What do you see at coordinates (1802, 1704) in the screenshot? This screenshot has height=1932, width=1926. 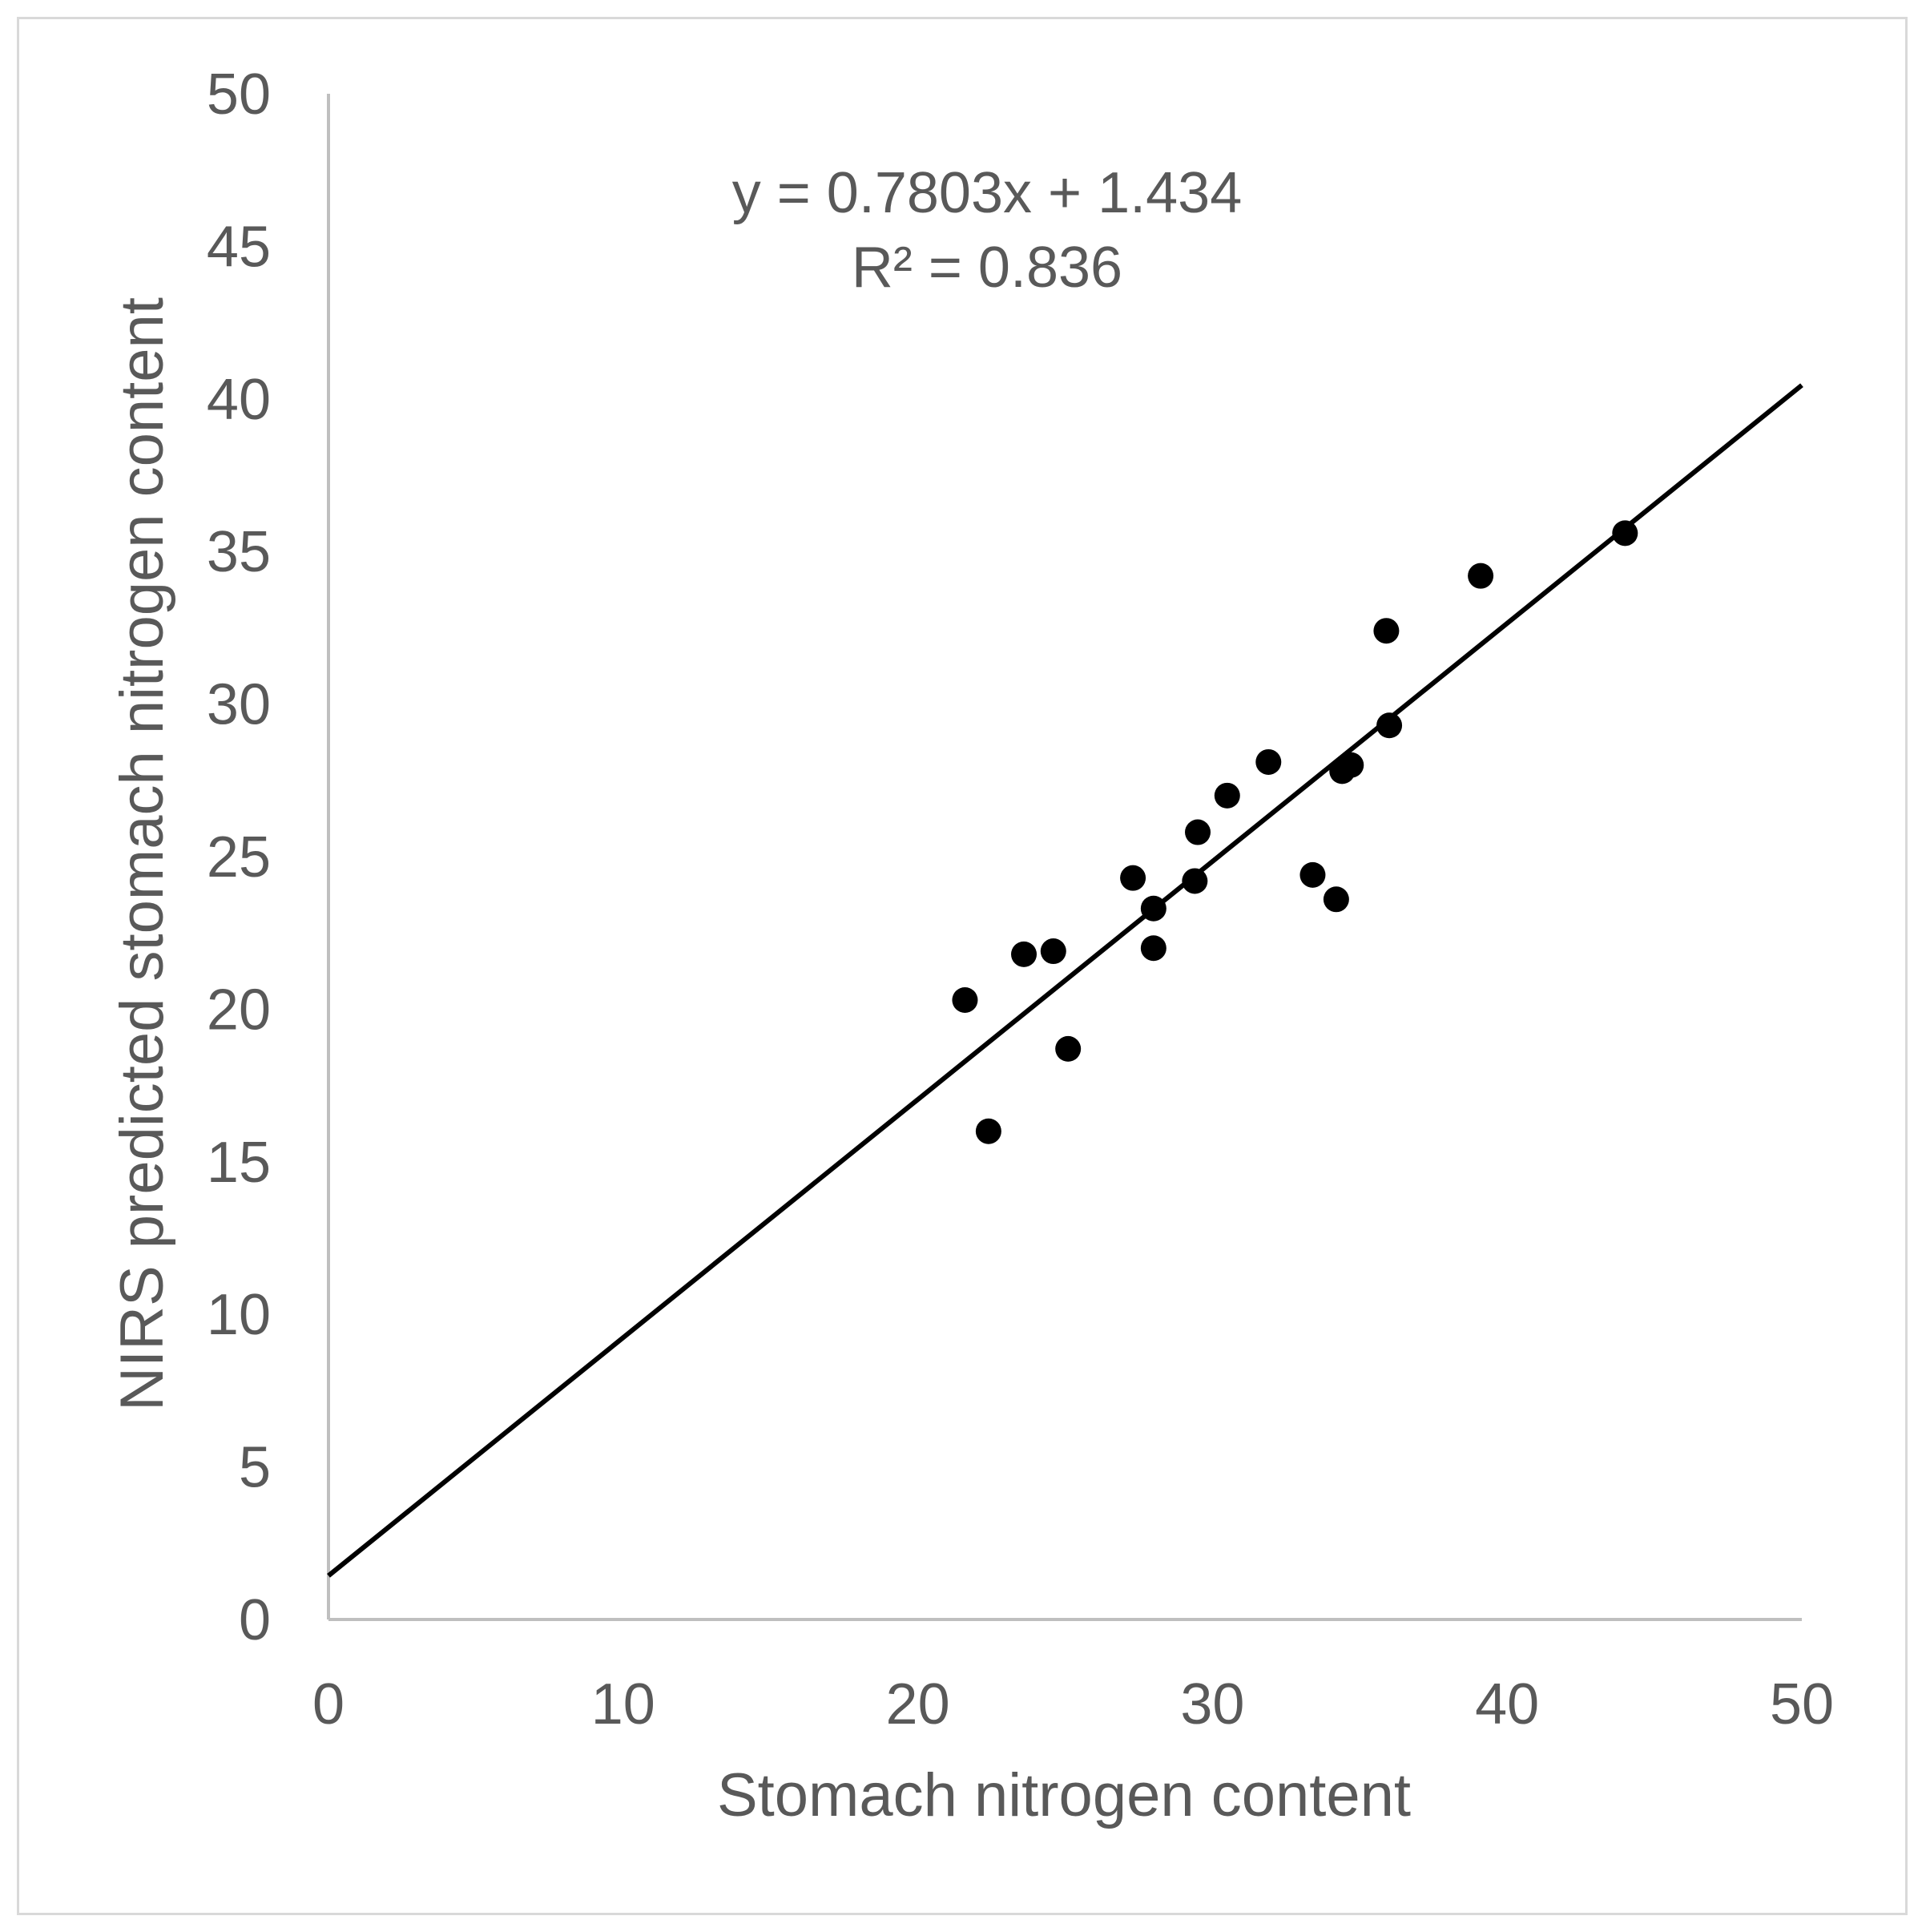 I see `x-tick-label: 50` at bounding box center [1802, 1704].